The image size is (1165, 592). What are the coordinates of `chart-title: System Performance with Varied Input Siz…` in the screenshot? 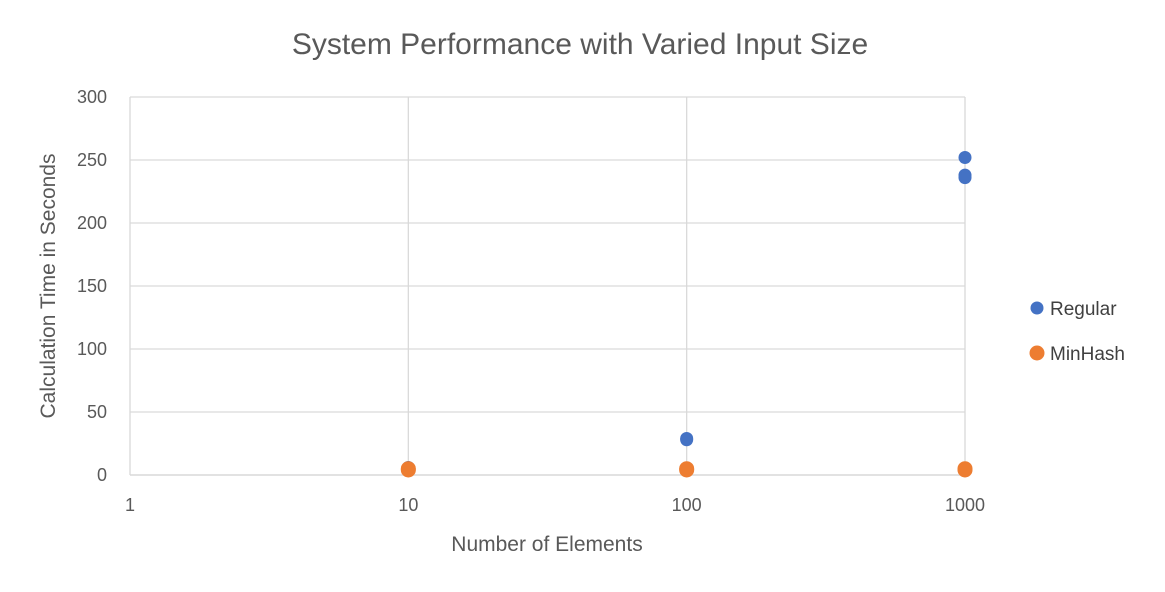 It's located at (580, 44).